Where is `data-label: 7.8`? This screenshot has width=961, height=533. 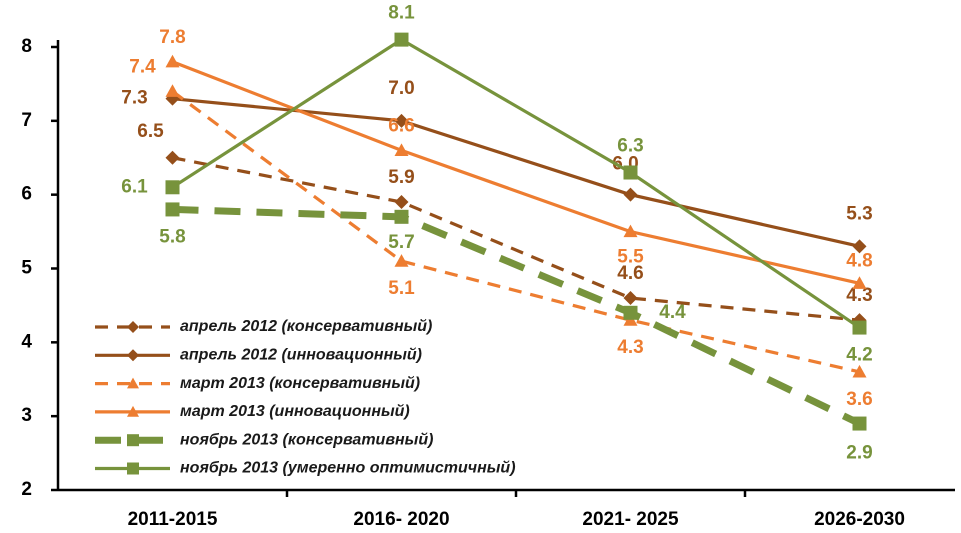
data-label: 7.8 is located at coordinates (172, 37).